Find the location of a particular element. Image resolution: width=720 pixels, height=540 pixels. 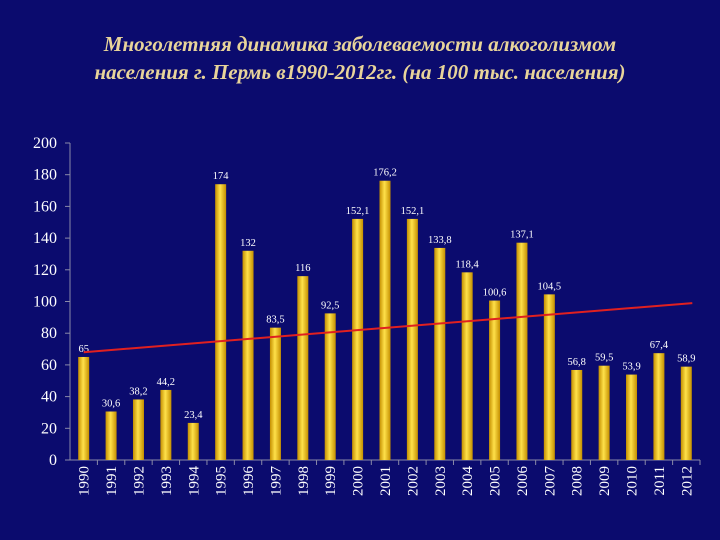

data-label: 92,5 is located at coordinates (330, 305).